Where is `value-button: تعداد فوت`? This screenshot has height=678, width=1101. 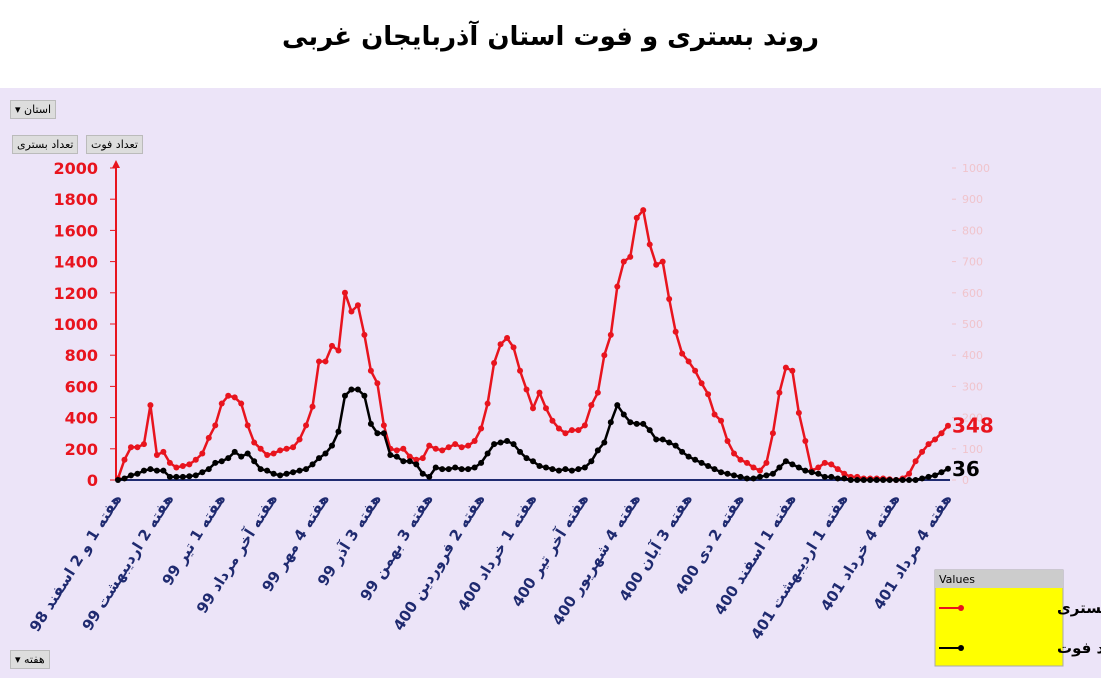 value-button: تعداد فوت is located at coordinates (114, 144).